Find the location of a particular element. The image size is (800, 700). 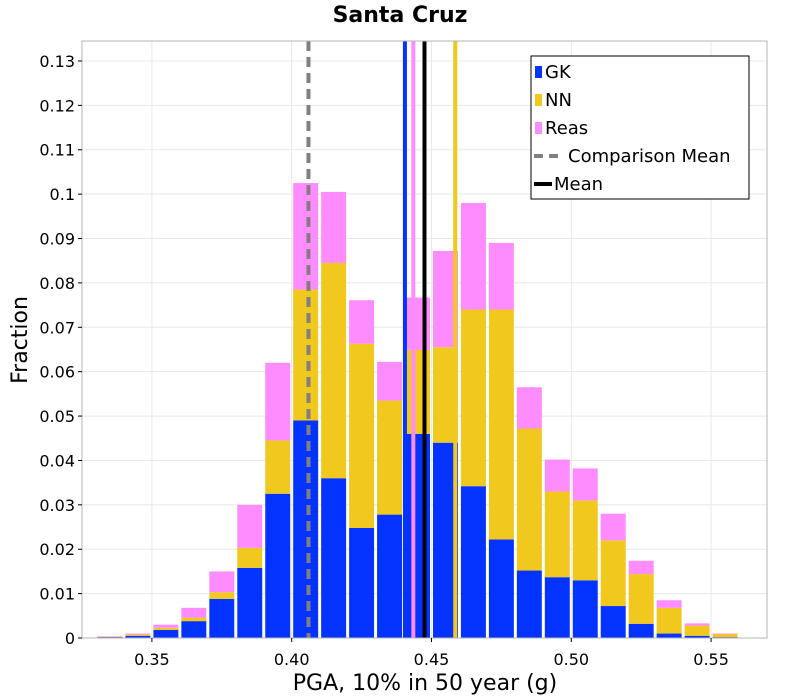

y-tick-label: 0.06 is located at coordinates (57, 372).